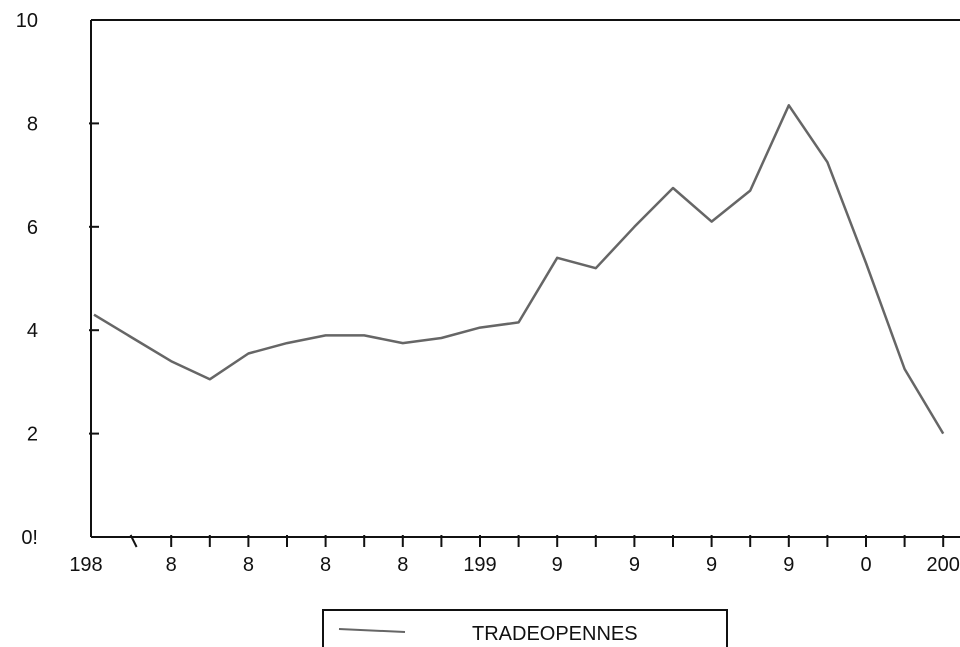 Image resolution: width=960 pixels, height=647 pixels. Describe the element at coordinates (555, 634) in the screenshot. I see `legend-label-tradeopennes: TRADEOPENNES` at that location.